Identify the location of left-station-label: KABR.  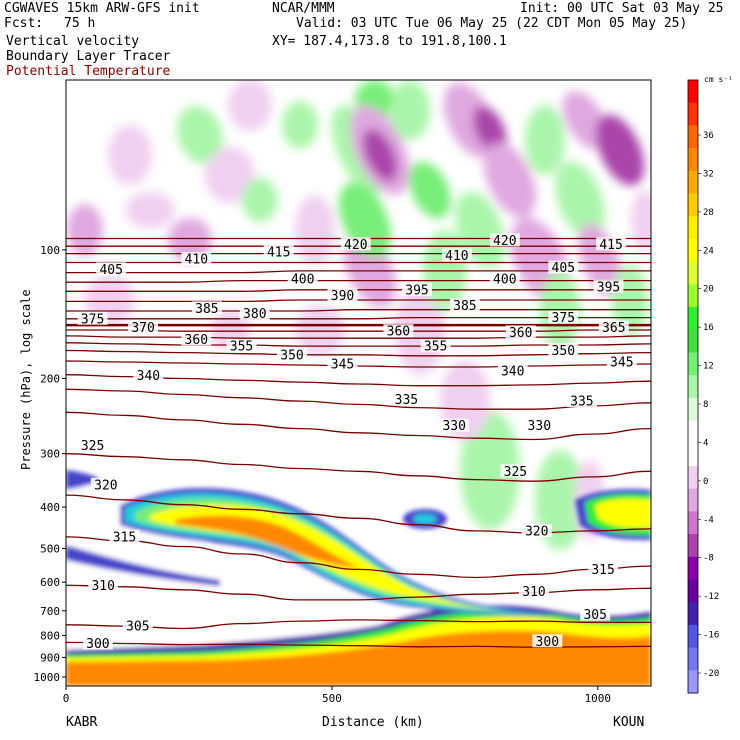
(81, 722).